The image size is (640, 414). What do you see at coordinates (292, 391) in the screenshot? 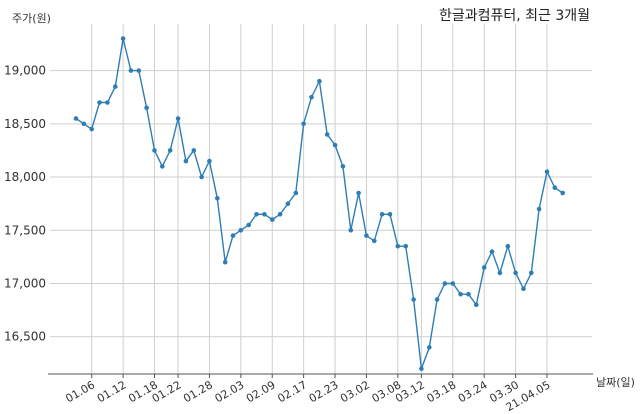
I see `x-tick-label: 02.17` at bounding box center [292, 391].